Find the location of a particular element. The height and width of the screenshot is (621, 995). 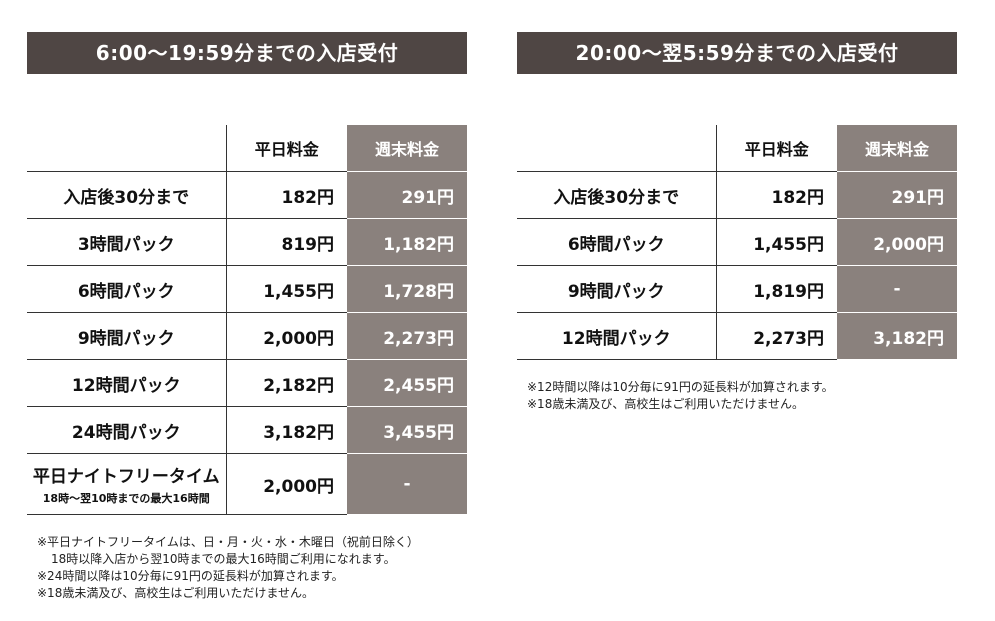

table-row: 12時間パック 2,273円 3,182円 is located at coordinates (737, 336).